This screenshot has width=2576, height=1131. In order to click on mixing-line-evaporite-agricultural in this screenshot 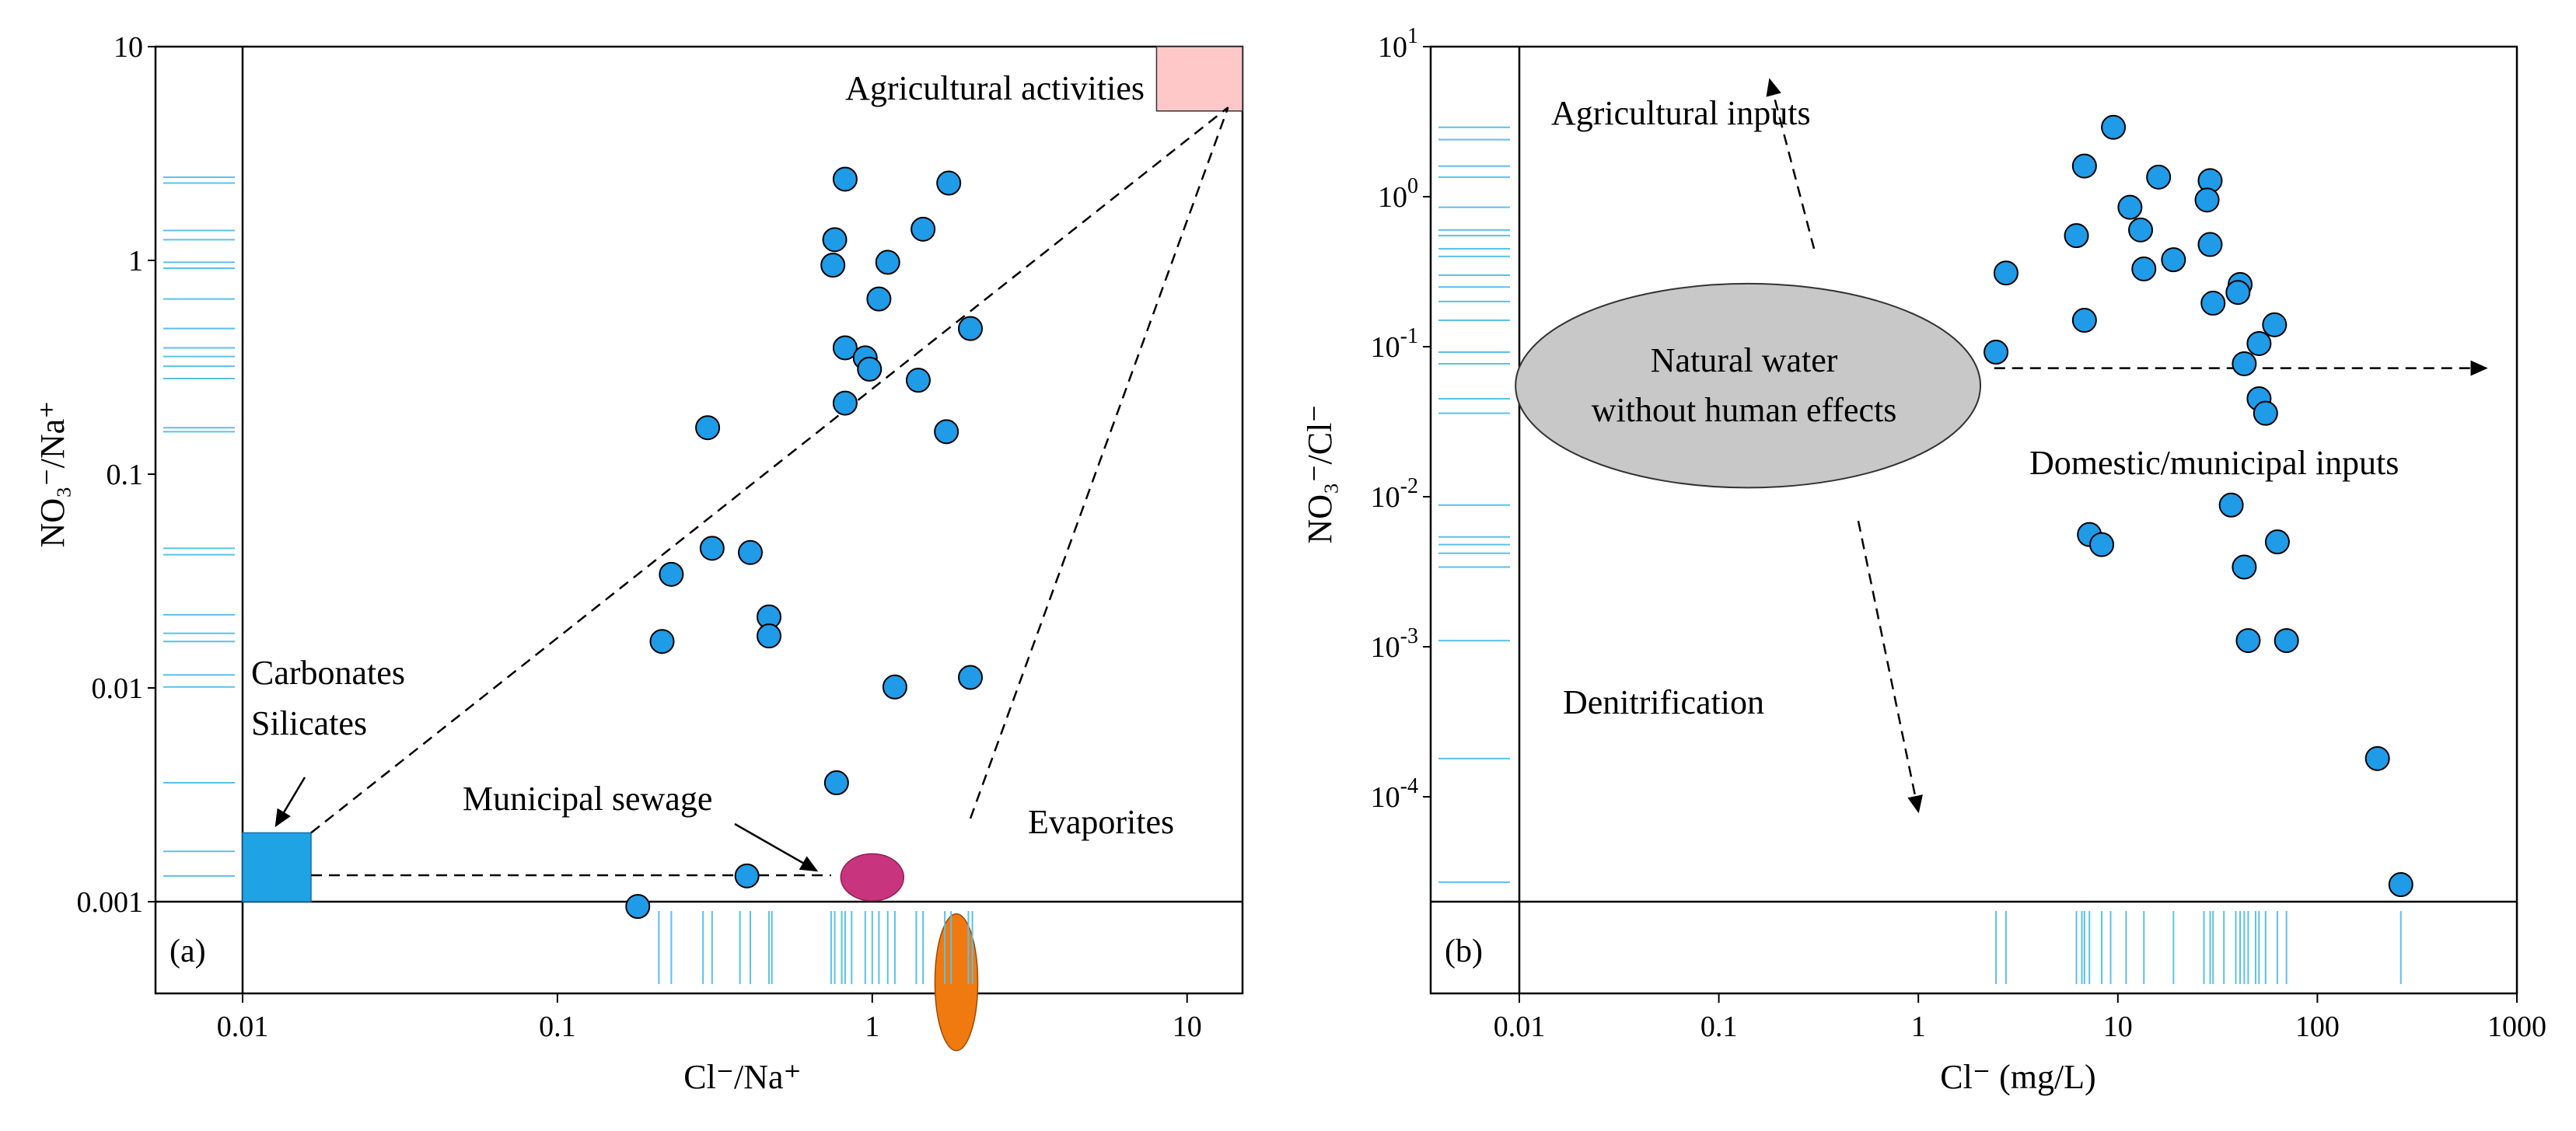, I will do `click(1099, 462)`.